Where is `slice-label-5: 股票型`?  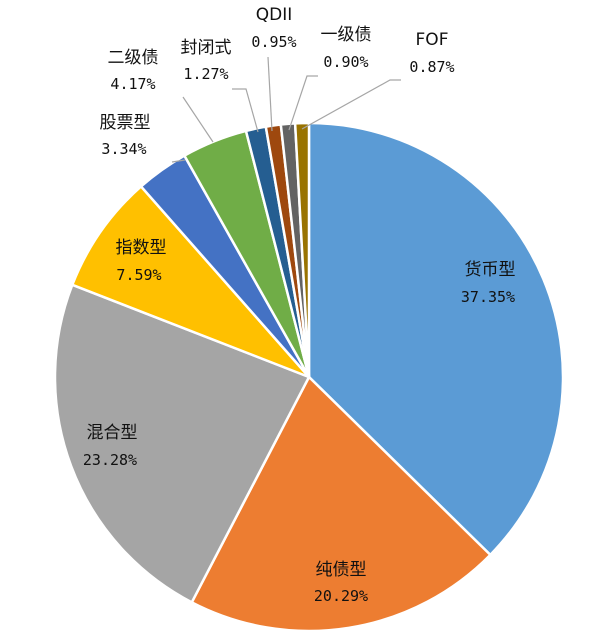 slice-label-5: 股票型 is located at coordinates (125, 123).